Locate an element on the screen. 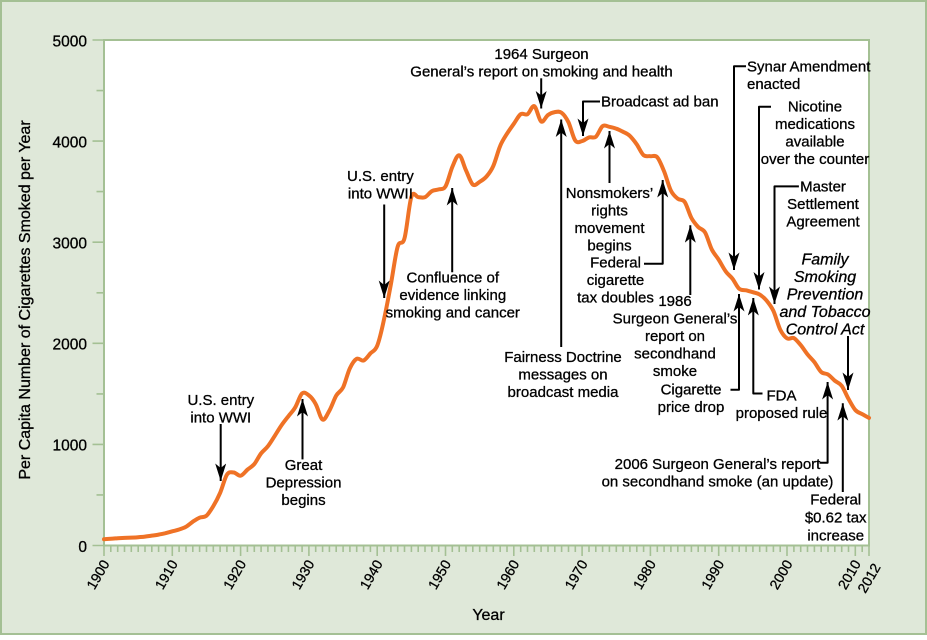  svg-text: into WWI is located at coordinates (220, 418).